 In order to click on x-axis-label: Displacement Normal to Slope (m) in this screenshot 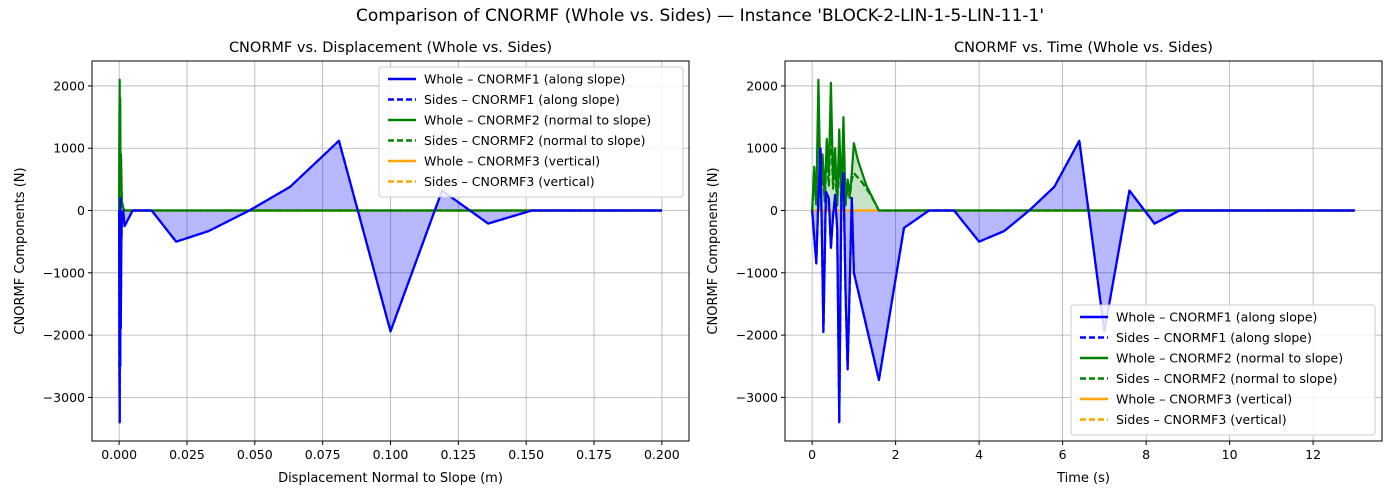, I will do `click(390, 478)`.